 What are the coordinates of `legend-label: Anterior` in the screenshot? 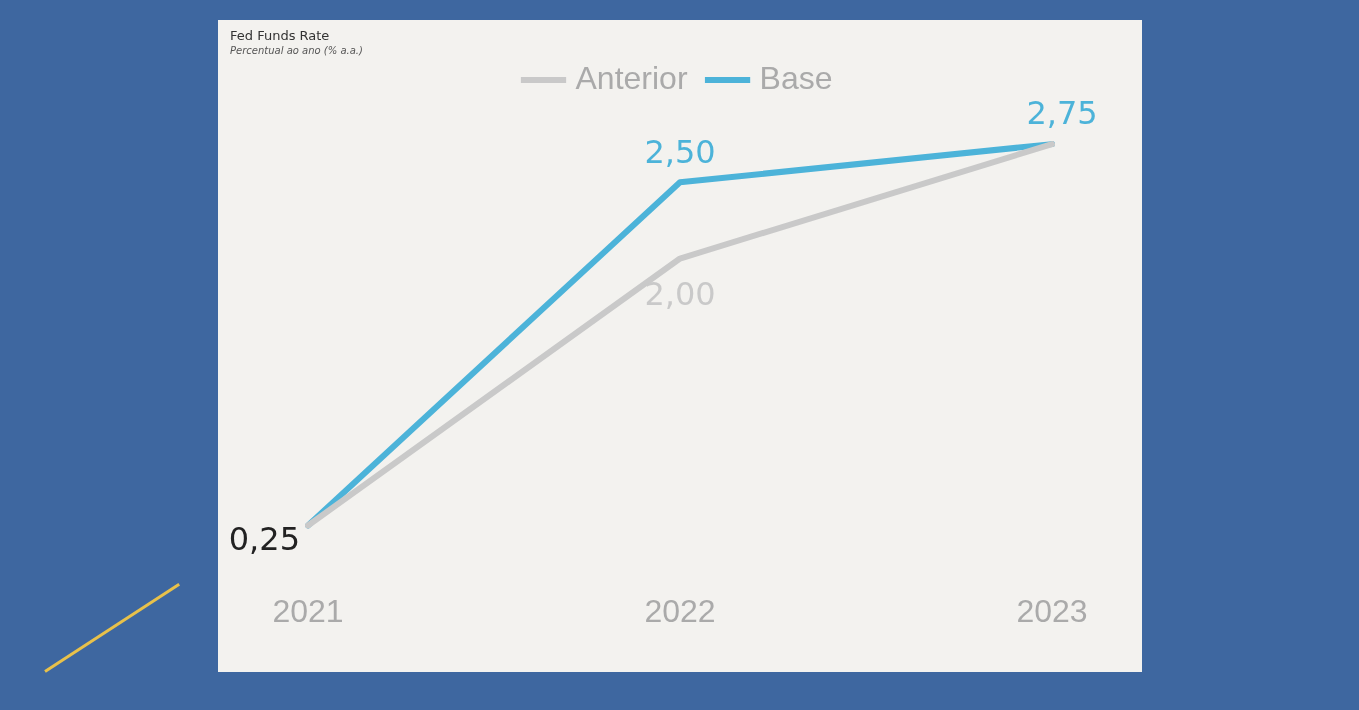 It's located at (631, 77).